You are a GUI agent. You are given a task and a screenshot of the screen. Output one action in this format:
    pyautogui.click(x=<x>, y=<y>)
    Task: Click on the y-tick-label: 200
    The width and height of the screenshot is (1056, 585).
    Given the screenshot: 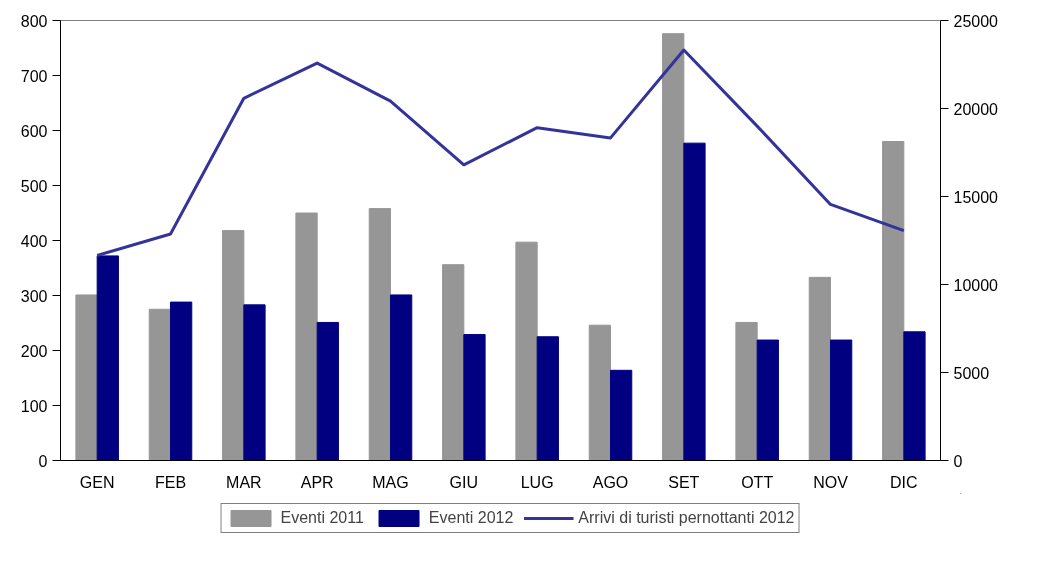 What is the action you would take?
    pyautogui.click(x=34, y=351)
    